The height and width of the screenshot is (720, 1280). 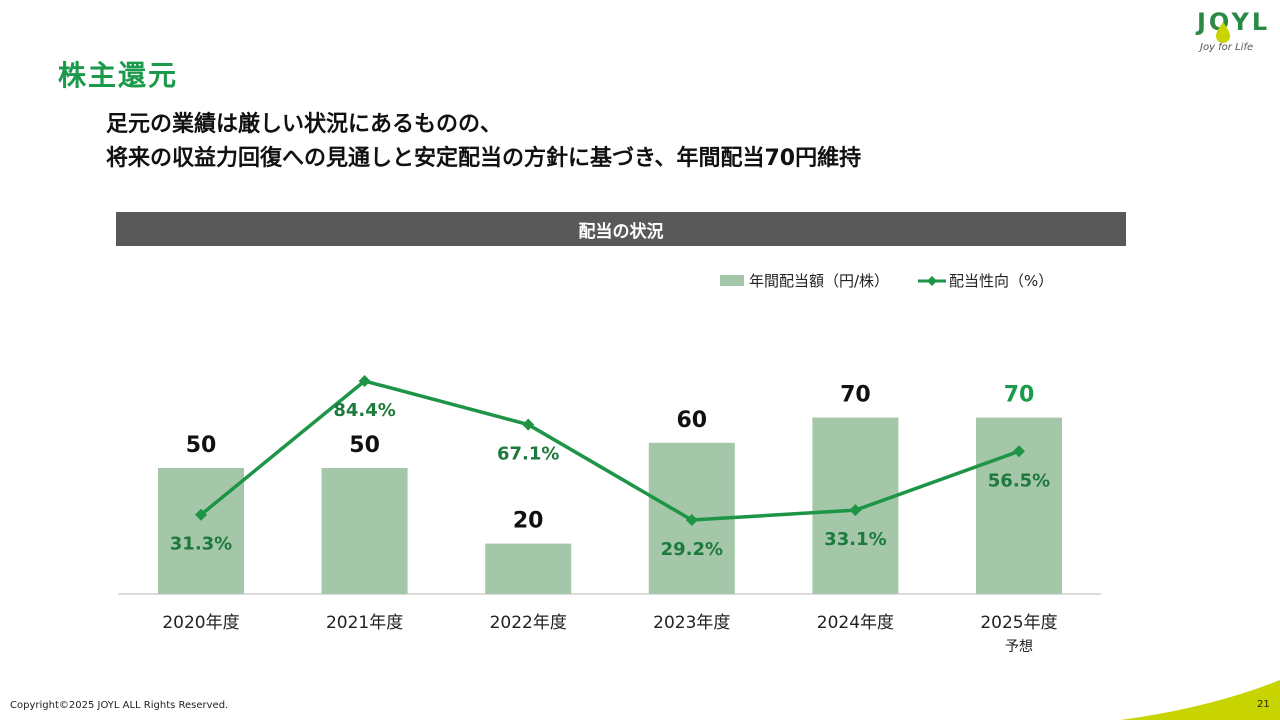 What do you see at coordinates (1018, 623) in the screenshot?
I see `category-label: 2025年度` at bounding box center [1018, 623].